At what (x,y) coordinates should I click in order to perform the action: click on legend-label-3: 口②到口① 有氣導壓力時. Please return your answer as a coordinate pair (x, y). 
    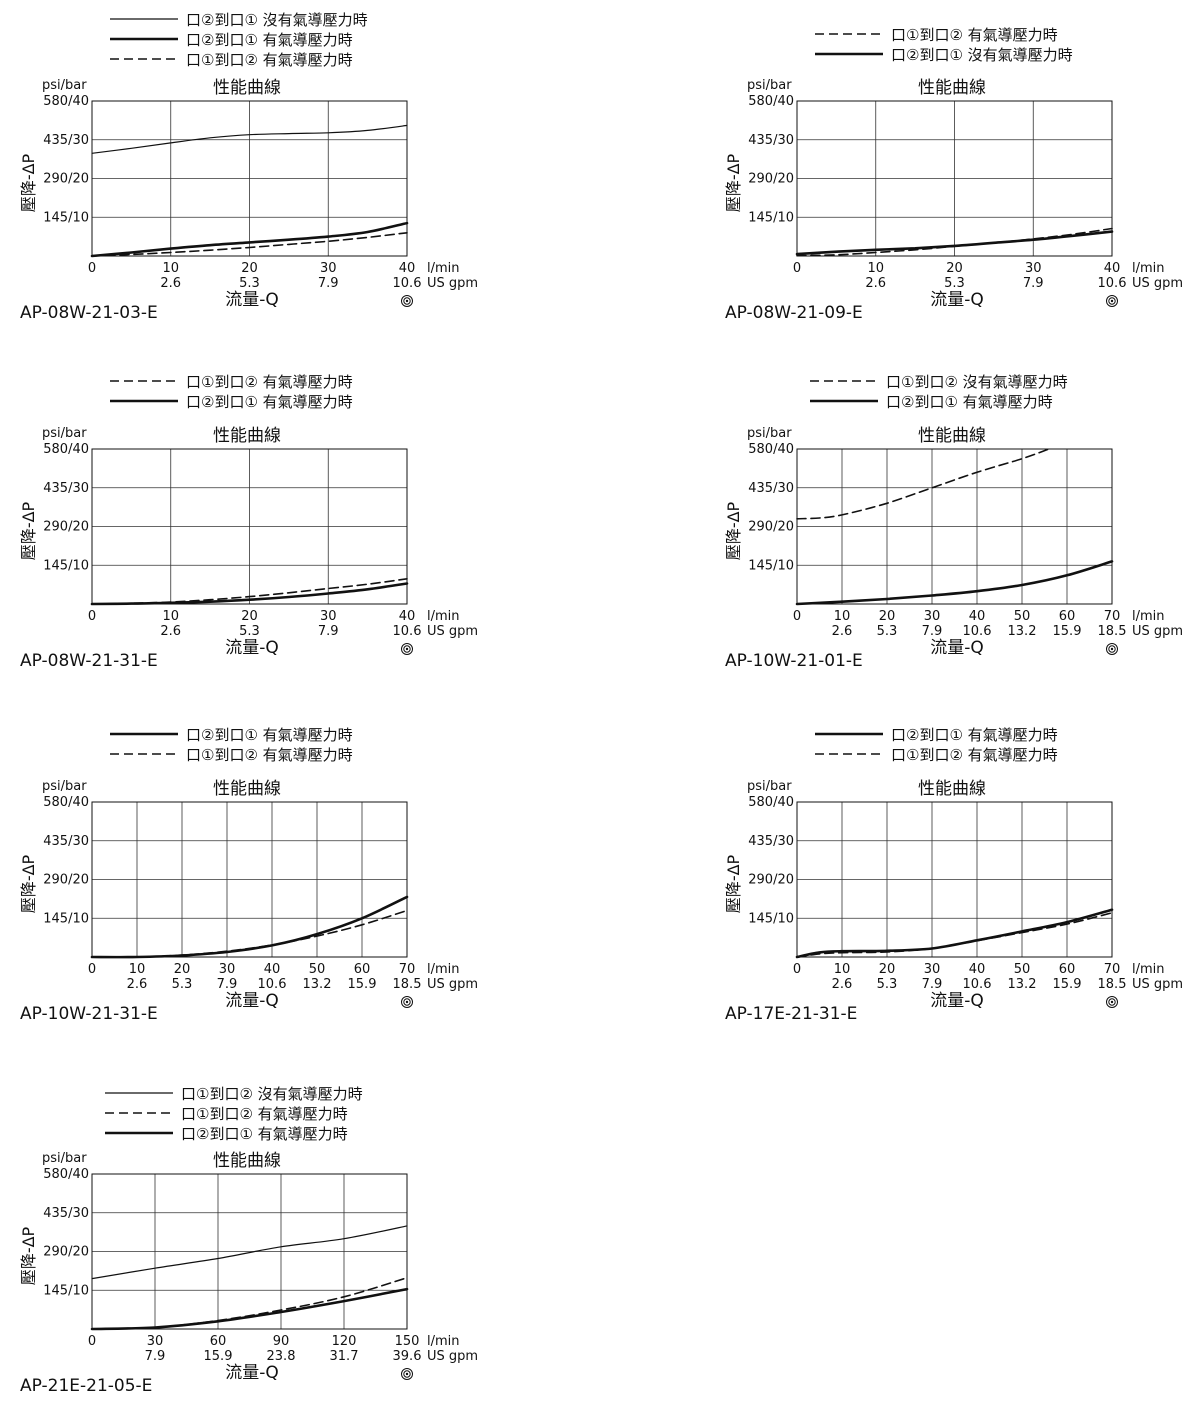
    Looking at the image, I should click on (264, 1134).